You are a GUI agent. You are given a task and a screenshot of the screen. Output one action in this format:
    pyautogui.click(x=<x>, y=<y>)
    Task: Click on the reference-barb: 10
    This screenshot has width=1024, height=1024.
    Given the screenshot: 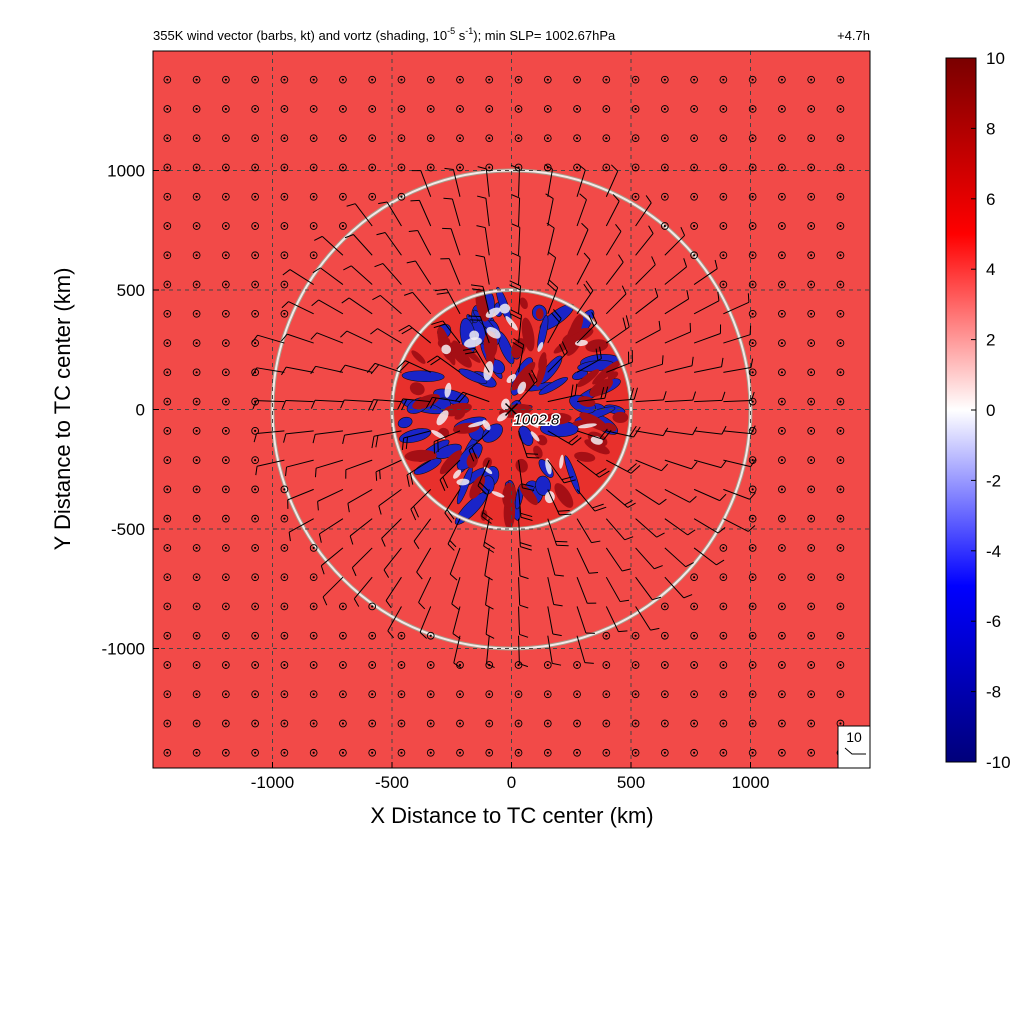 What is the action you would take?
    pyautogui.click(x=854, y=747)
    